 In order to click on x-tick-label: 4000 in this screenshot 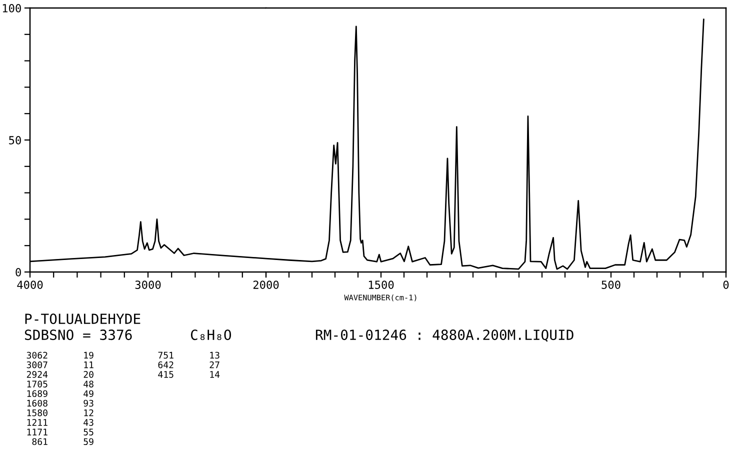, I will do `click(30, 284)`.